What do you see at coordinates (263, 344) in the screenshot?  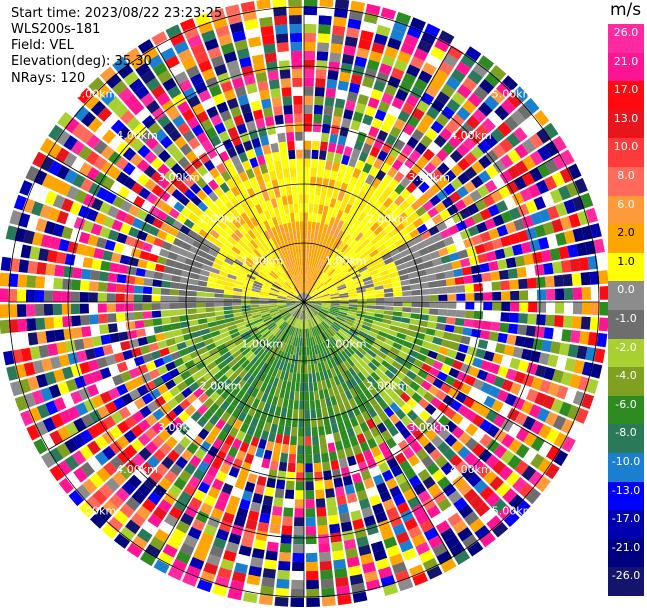 I see `range-label: 1.00km` at bounding box center [263, 344].